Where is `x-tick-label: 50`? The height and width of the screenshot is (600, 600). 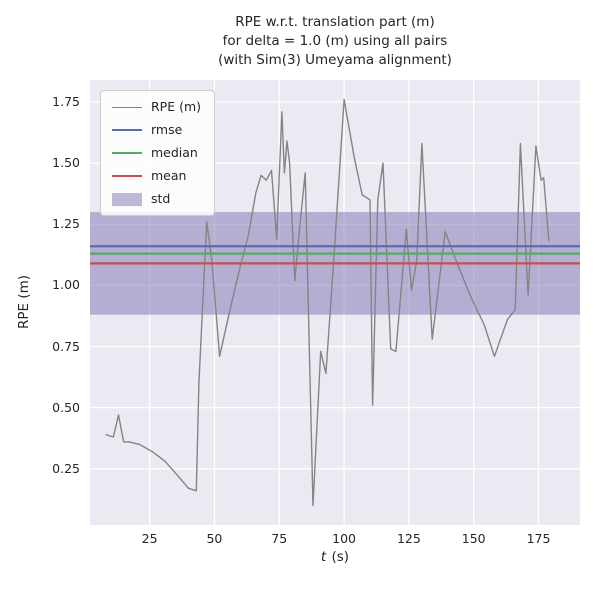 x-tick-label: 50 is located at coordinates (214, 538).